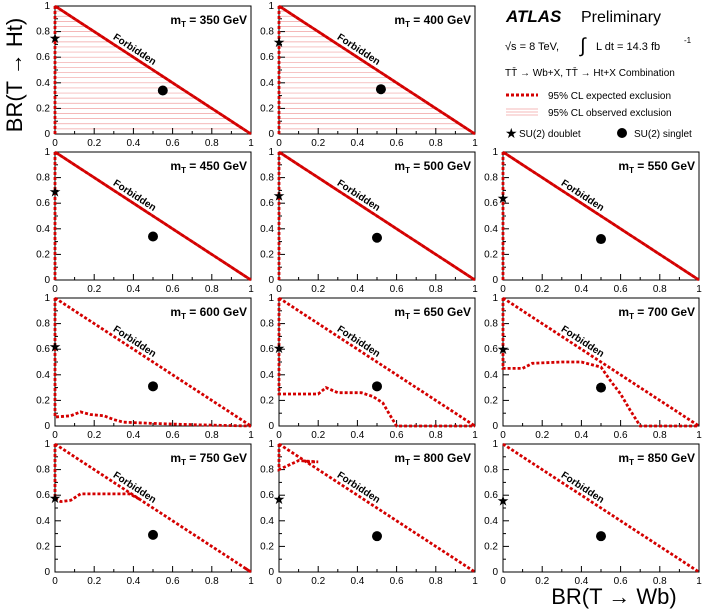 This screenshot has width=709, height=611. I want to click on legend-experiment: ATLAS, so click(533, 16).